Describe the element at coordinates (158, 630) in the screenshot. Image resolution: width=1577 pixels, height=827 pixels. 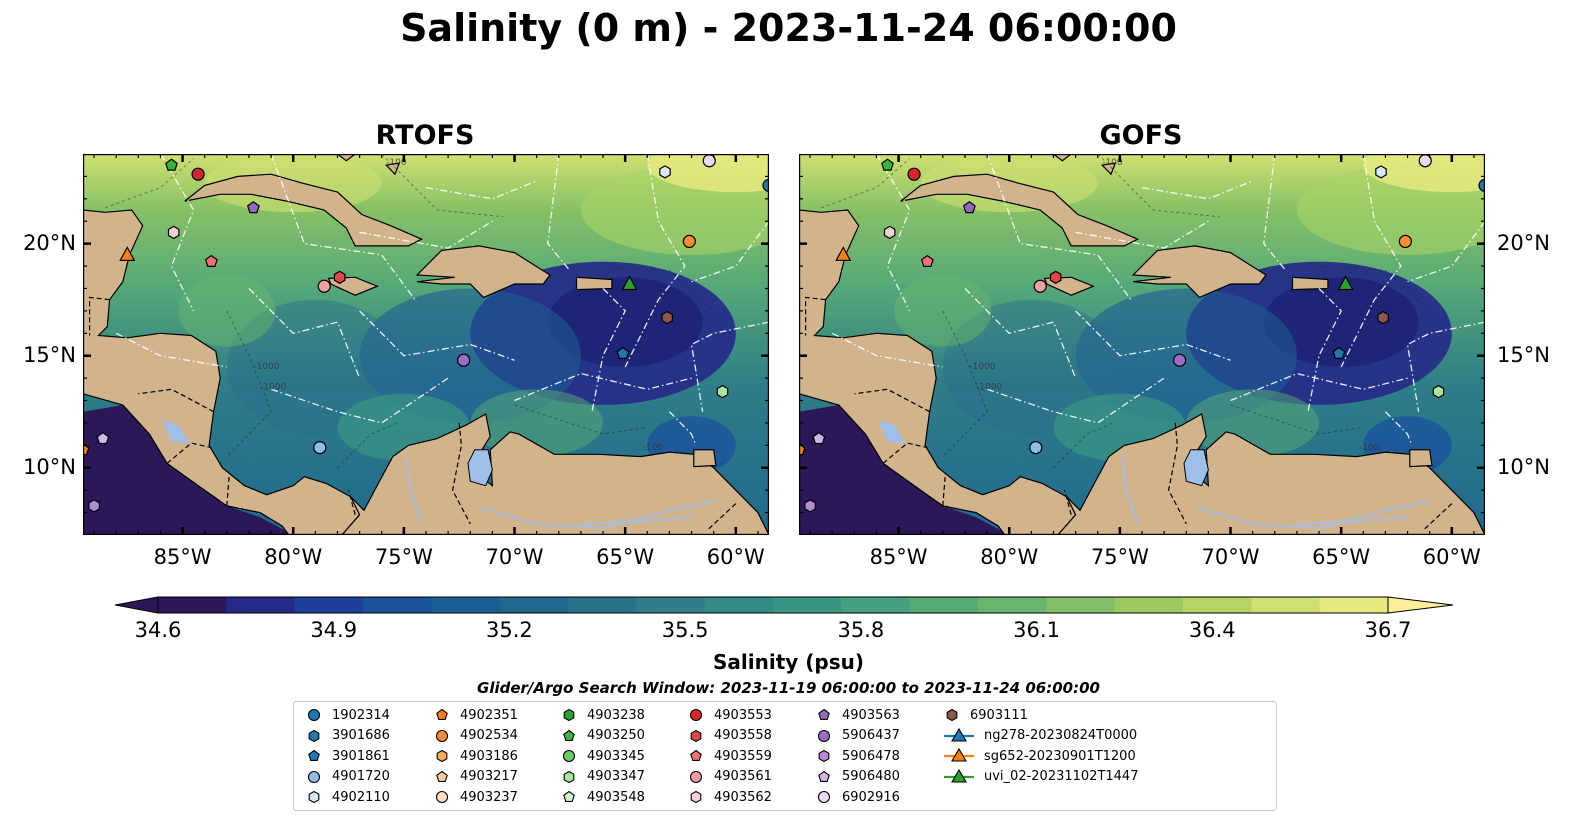
I see `colorbar-tick-label: 34.6` at that location.